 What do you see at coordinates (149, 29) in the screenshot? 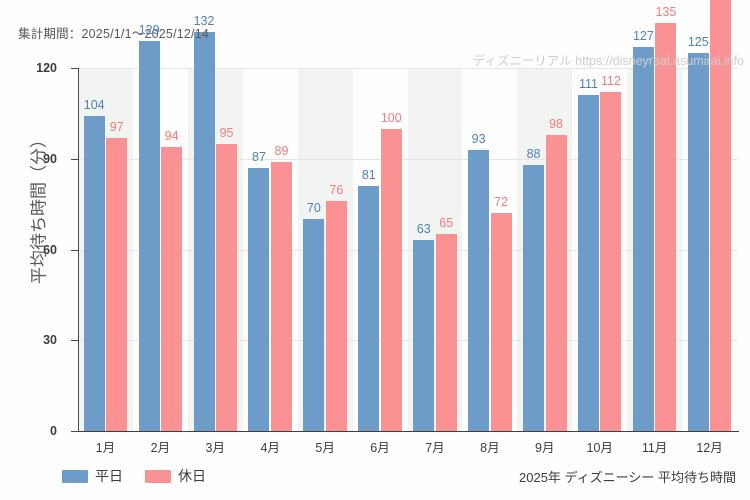
I see `bar-value-label: 129` at bounding box center [149, 29].